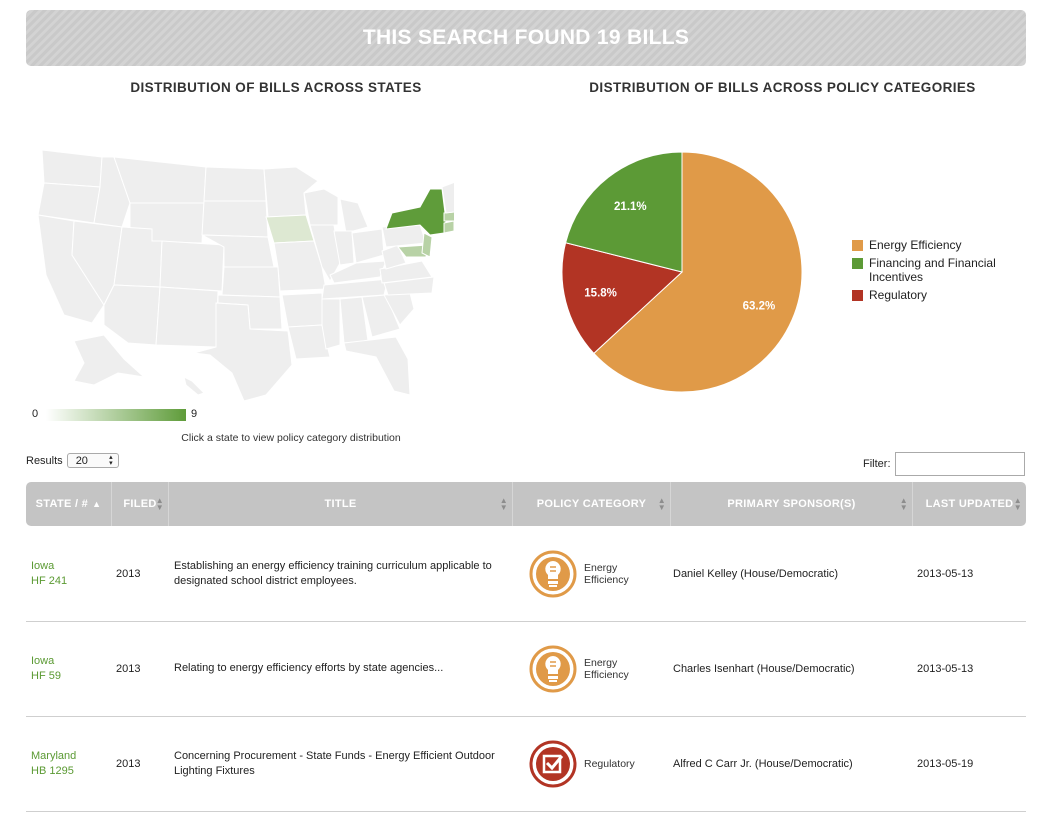 This screenshot has height=820, width=1049. I want to click on state-ohio, so click(368, 246).